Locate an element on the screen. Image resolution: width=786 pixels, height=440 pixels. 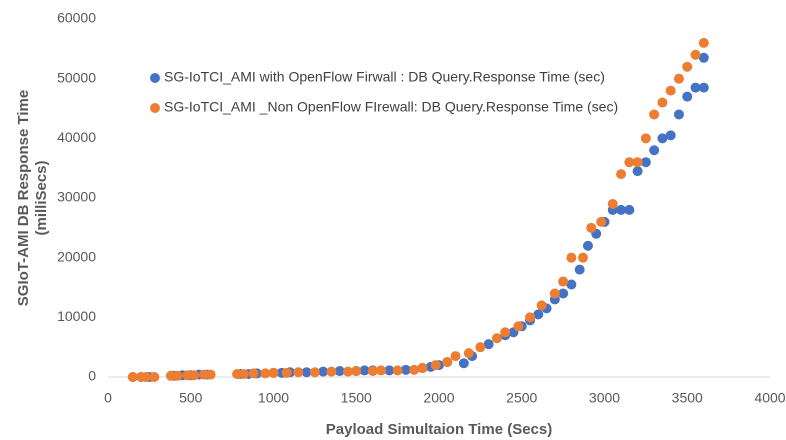
y-tick-label: 60000 is located at coordinates (76, 18).